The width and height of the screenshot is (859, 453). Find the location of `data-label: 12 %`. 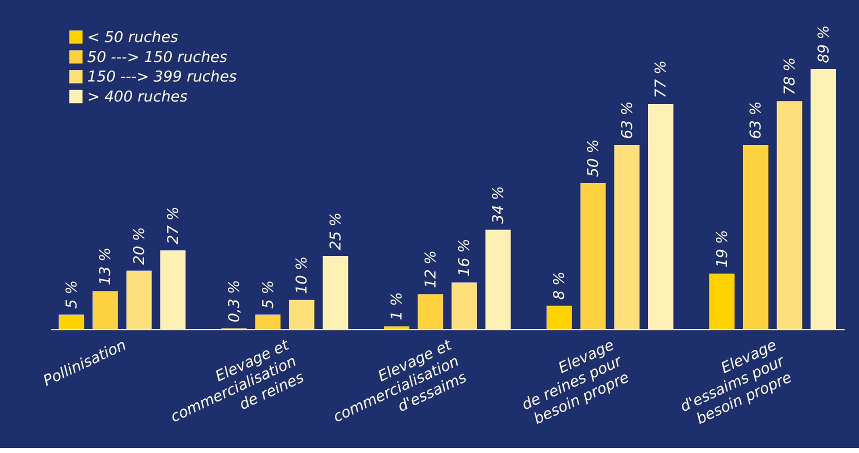

data-label: 12 % is located at coordinates (430, 269).